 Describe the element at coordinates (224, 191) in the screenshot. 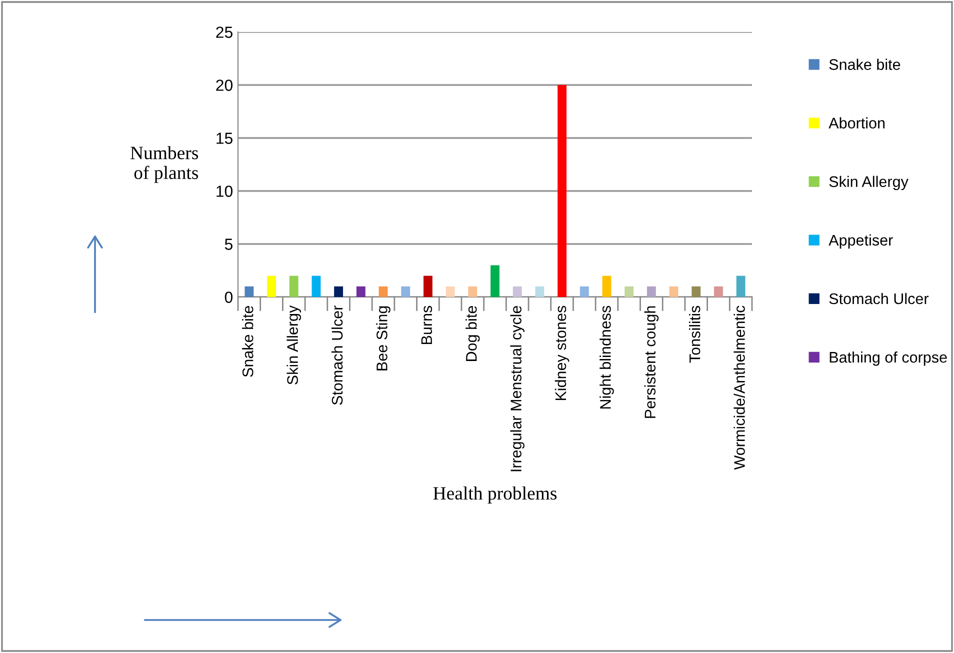

I see `y-tick-label: 10` at that location.